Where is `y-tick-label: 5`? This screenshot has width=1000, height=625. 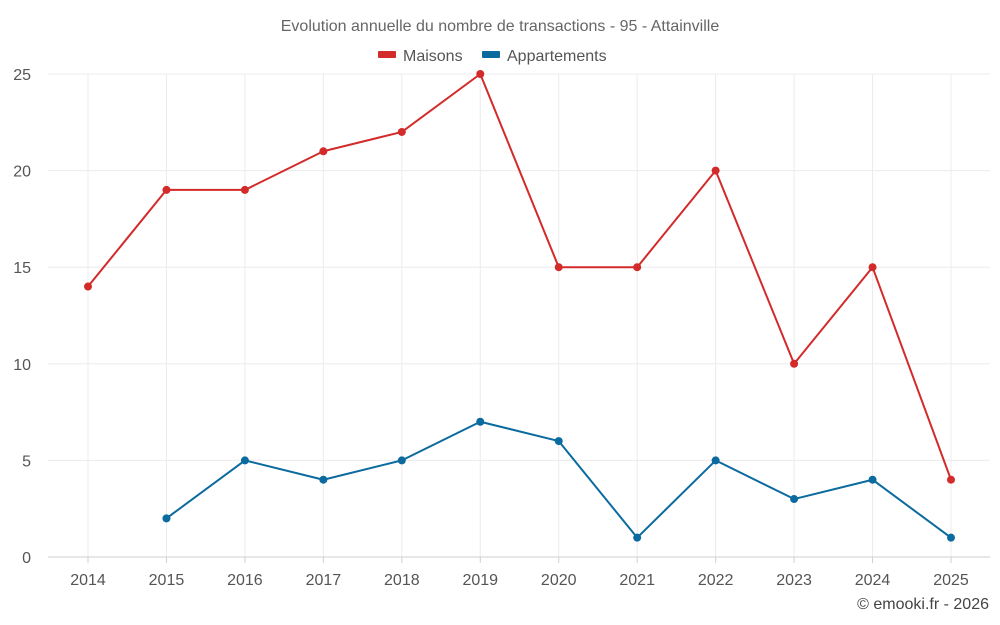 y-tick-label: 5 is located at coordinates (26, 461).